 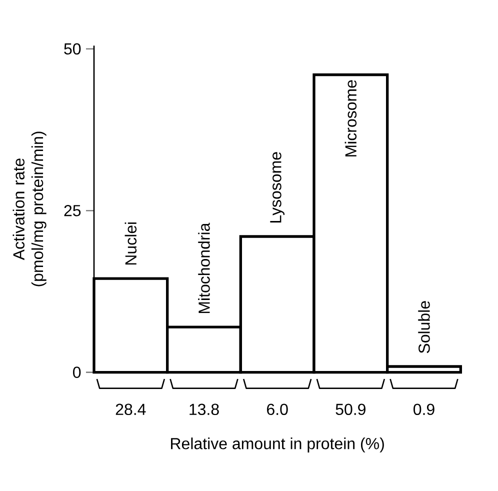 I want to click on x-tick-label: 0.9, so click(x=424, y=410).